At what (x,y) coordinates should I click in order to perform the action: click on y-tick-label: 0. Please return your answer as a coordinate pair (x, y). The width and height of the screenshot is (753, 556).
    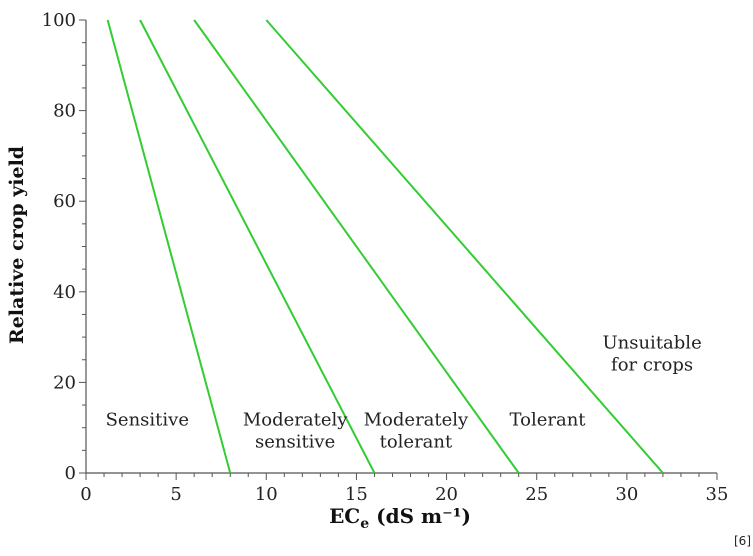
    Looking at the image, I should click on (70, 473).